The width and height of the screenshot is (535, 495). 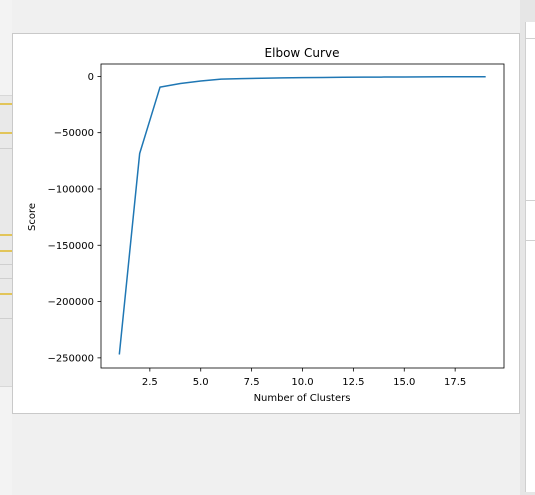 What do you see at coordinates (70, 358) in the screenshot?
I see `y-tick-label: −250000` at bounding box center [70, 358].